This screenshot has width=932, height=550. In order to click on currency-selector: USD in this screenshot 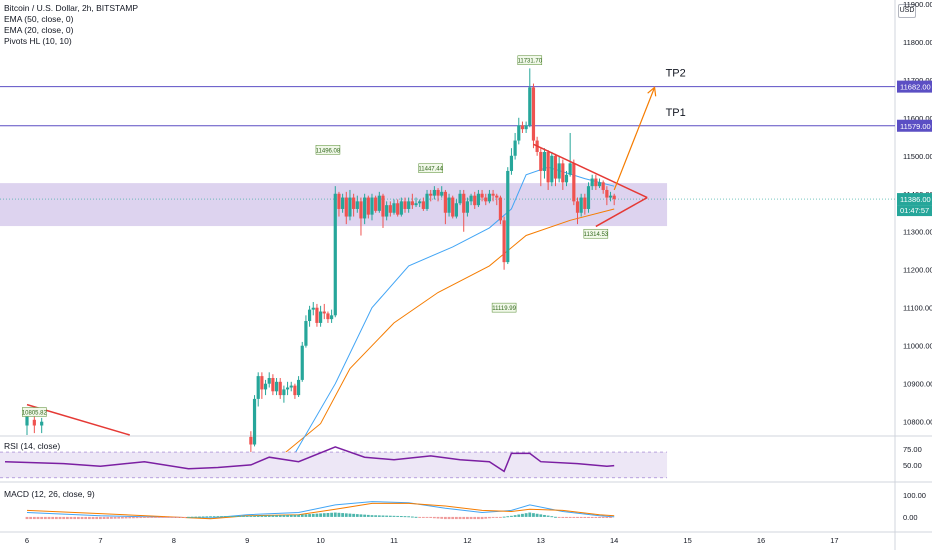, I will do `click(907, 11)`.